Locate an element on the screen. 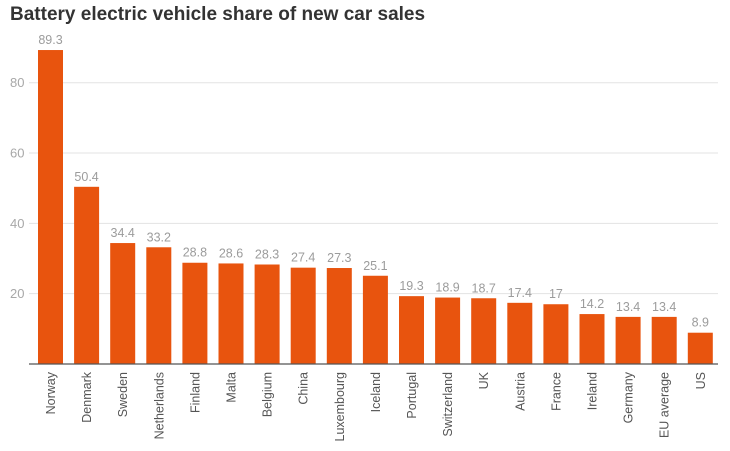  data-label: 19.3 is located at coordinates (411, 286).